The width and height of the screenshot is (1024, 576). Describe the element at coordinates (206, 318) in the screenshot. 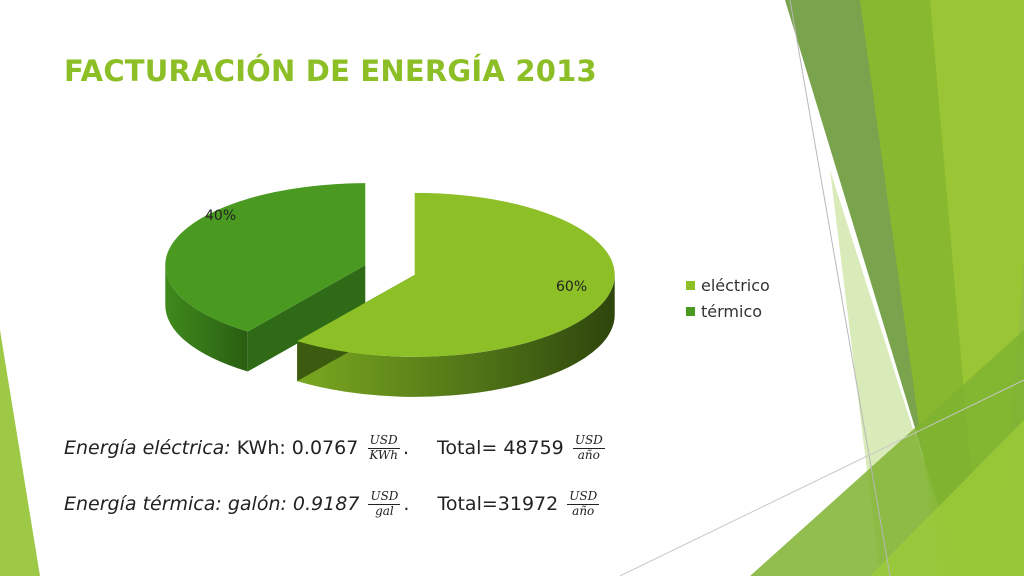

I see `pie-side-térmico` at that location.